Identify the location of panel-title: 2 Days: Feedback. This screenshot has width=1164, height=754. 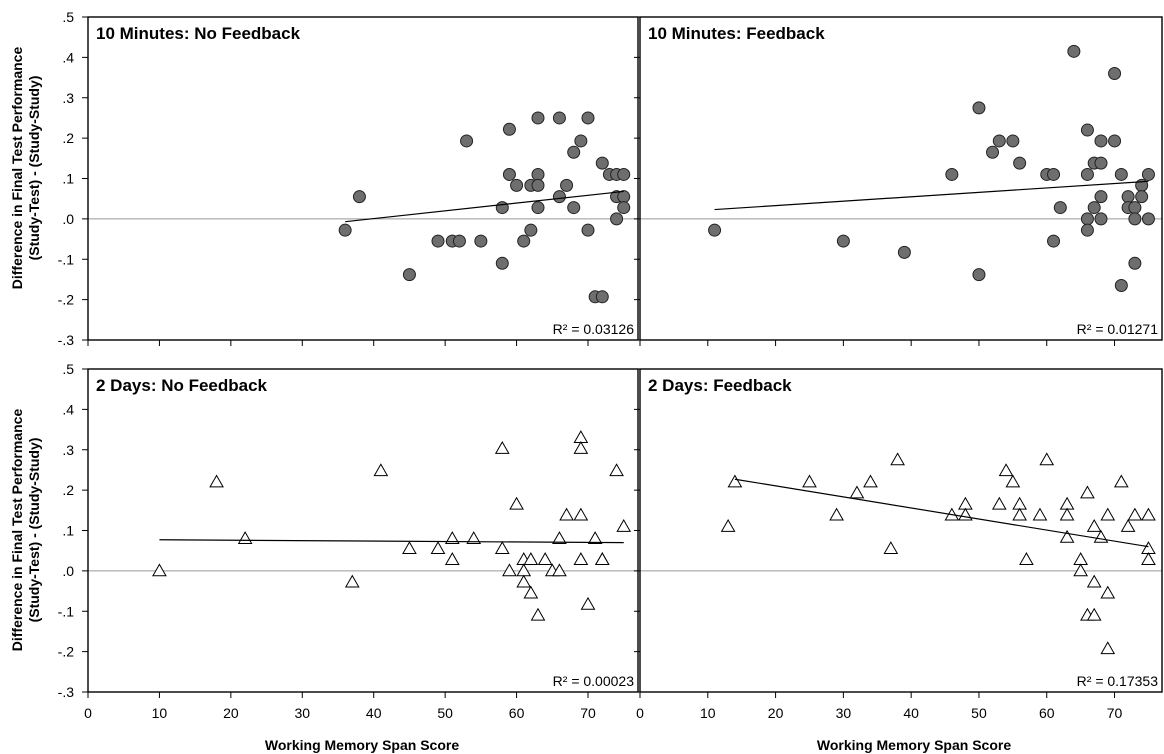
(720, 385).